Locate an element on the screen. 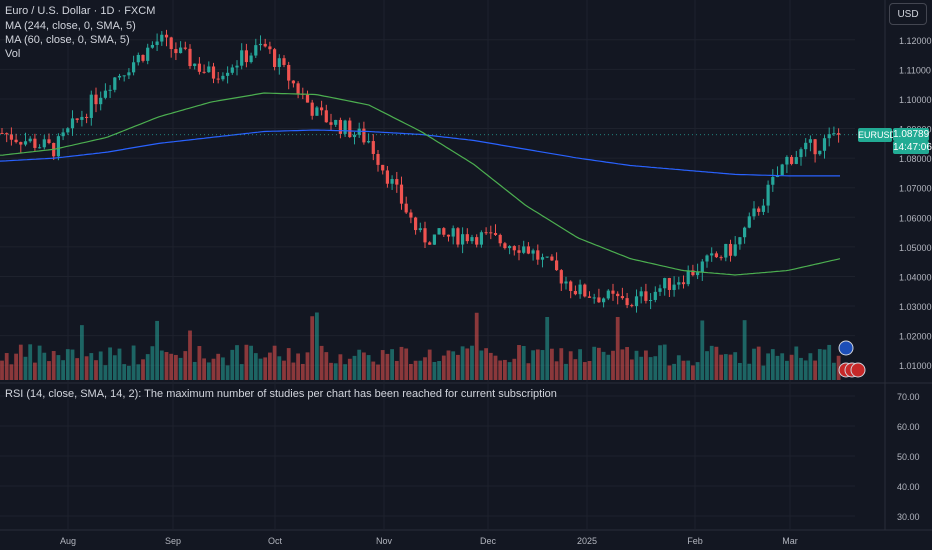 Image resolution: width=932 pixels, height=550 pixels. time-axis-label: Dec is located at coordinates (488, 541).